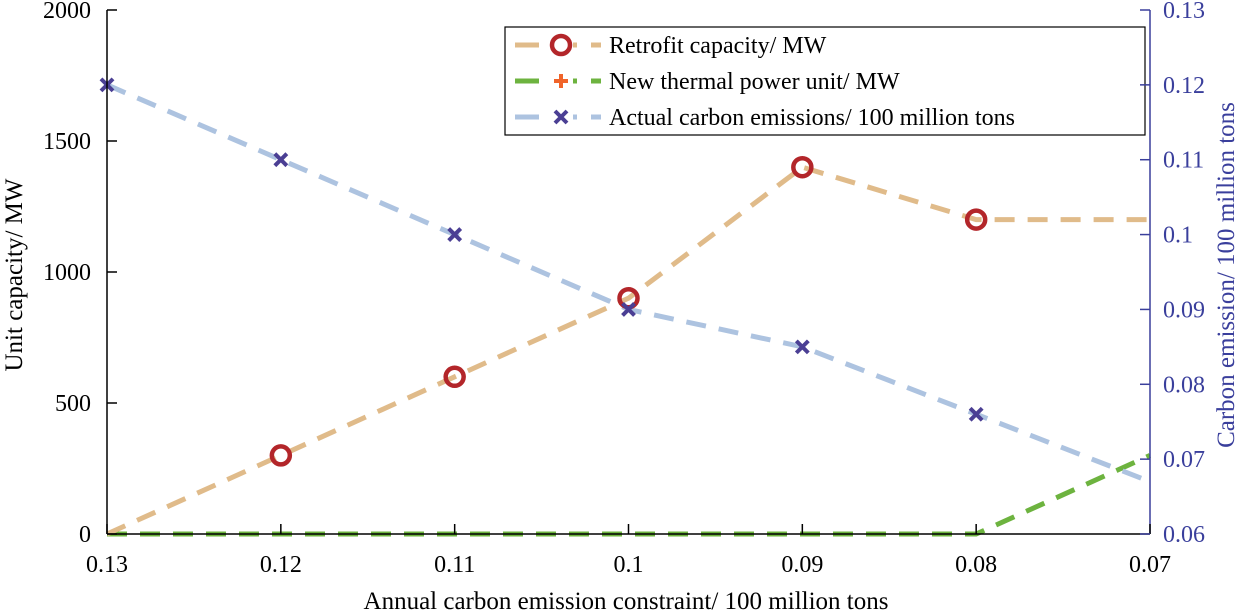  I want to click on legend-label: Retrofit capacity/ MW, so click(718, 46).